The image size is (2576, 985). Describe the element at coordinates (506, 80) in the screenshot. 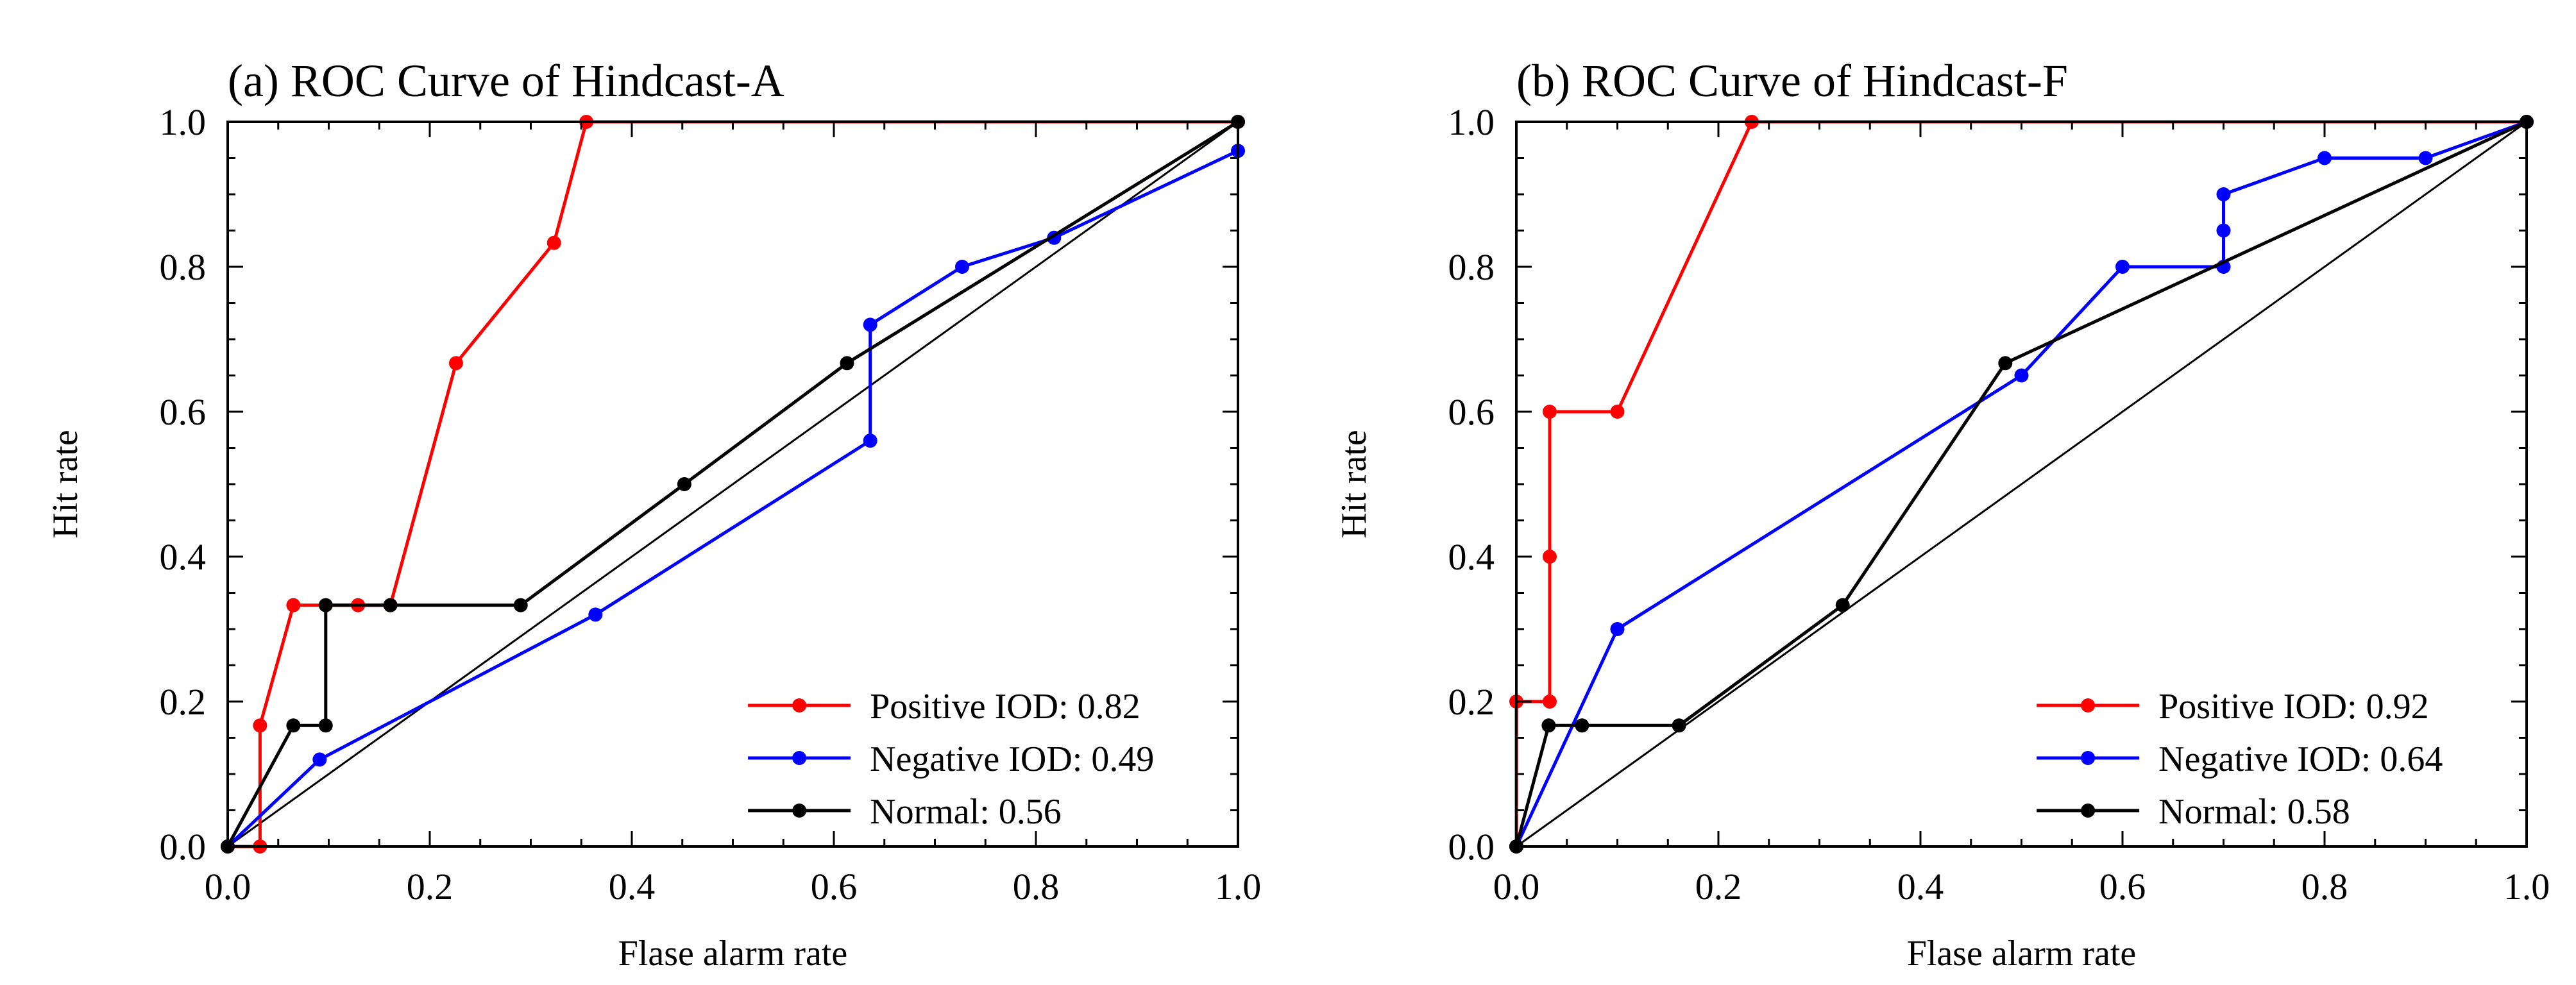

I see `chart-title: (a) ROC Curve of Hindcast-A` at that location.